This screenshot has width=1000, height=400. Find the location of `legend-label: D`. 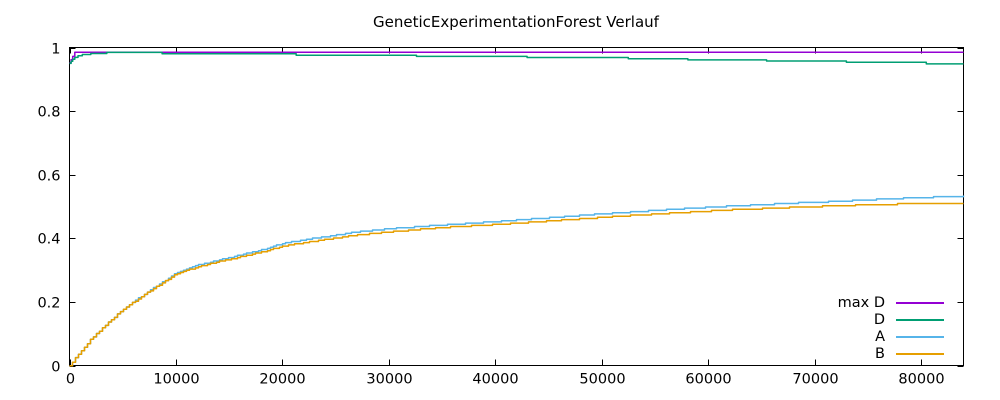

legend-label: D is located at coordinates (879, 320).